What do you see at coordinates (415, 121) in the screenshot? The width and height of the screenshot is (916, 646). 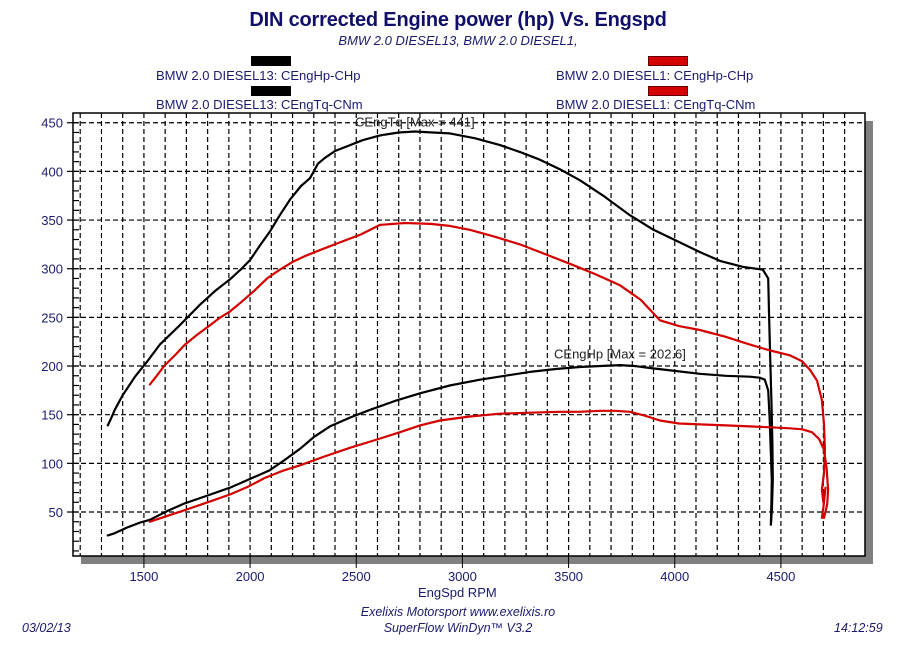 I see `max-annotation-0: CEngTq [Max = 441]` at bounding box center [415, 121].